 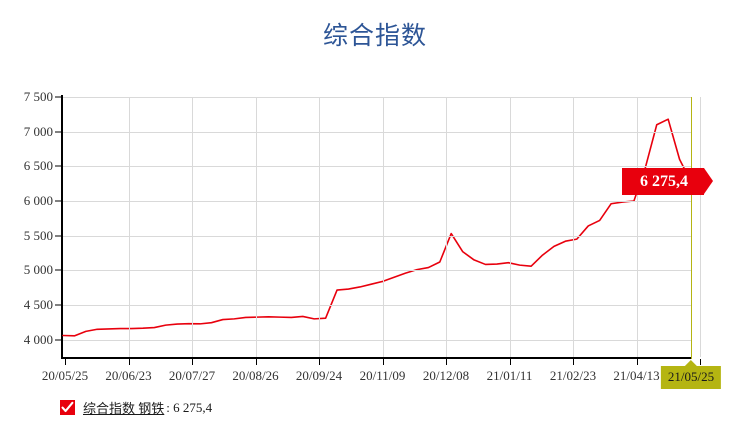 What do you see at coordinates (382, 375) in the screenshot?
I see `x-axis-tick-label: 20/11/09` at bounding box center [382, 375].